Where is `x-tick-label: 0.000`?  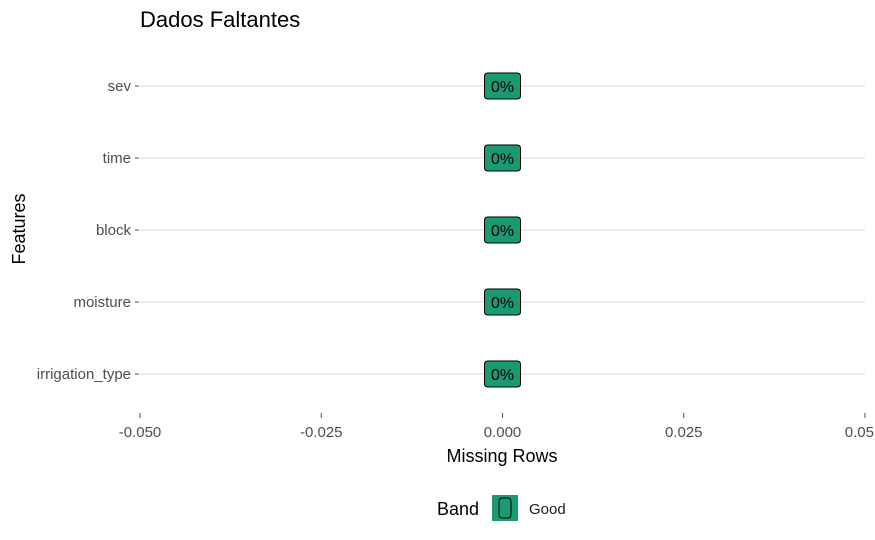 x-tick-label: 0.000 is located at coordinates (503, 432).